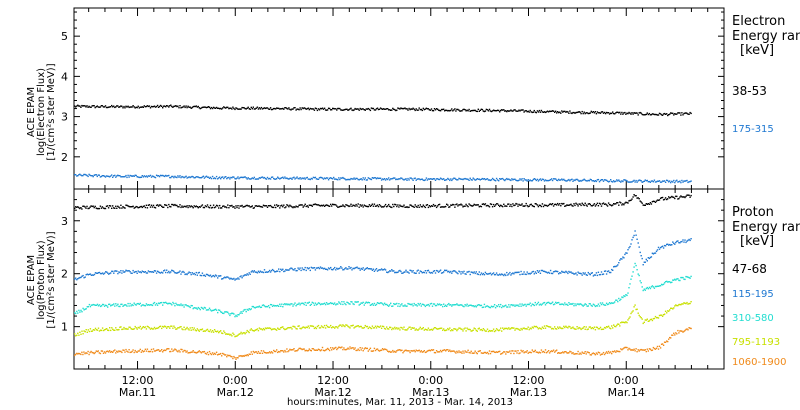  I want to click on electron-ylabel-line1: ACE EPAM, so click(31, 112).